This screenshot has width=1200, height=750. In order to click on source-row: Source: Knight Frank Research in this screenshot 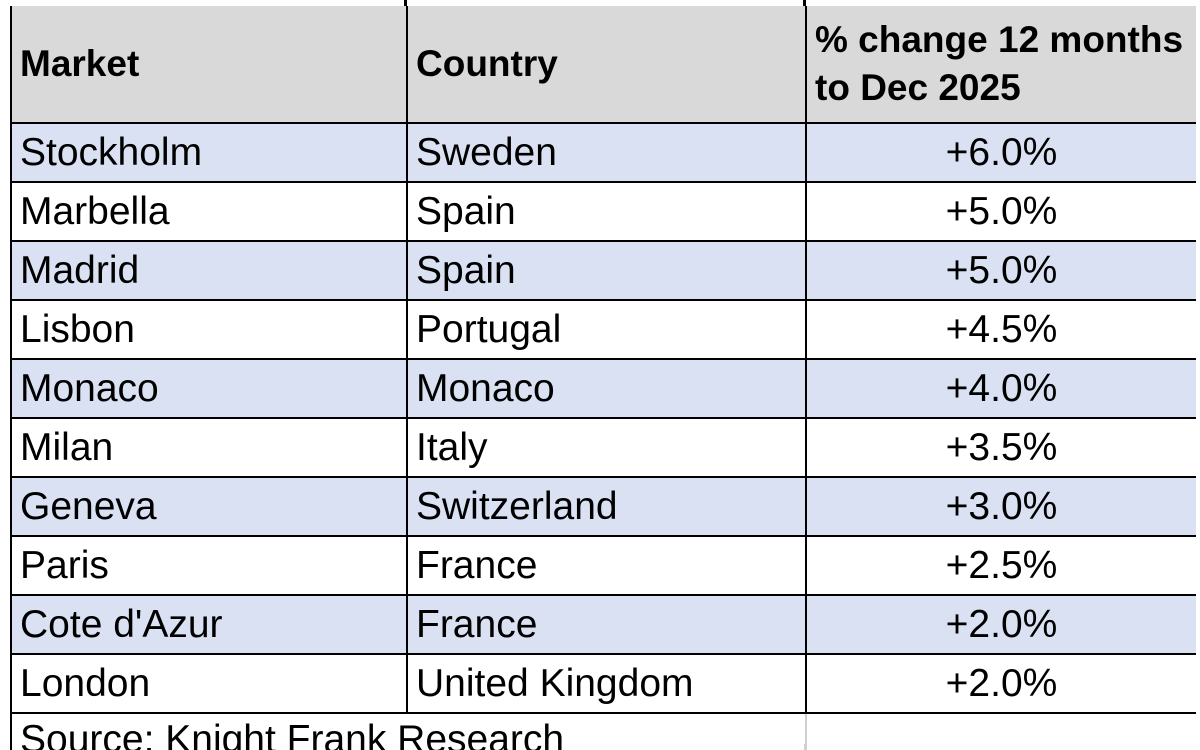, I will do `click(603, 731)`.